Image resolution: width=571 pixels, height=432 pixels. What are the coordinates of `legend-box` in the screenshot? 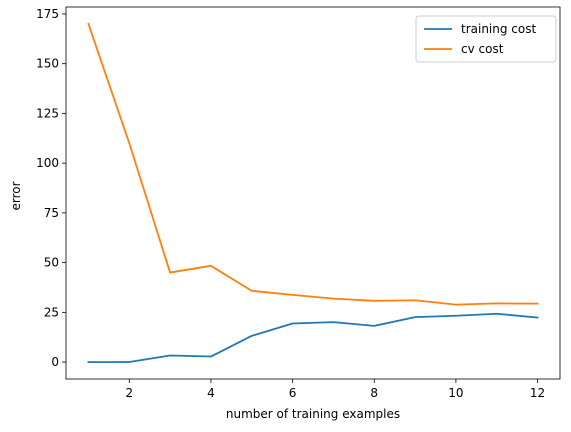 It's located at (486, 39).